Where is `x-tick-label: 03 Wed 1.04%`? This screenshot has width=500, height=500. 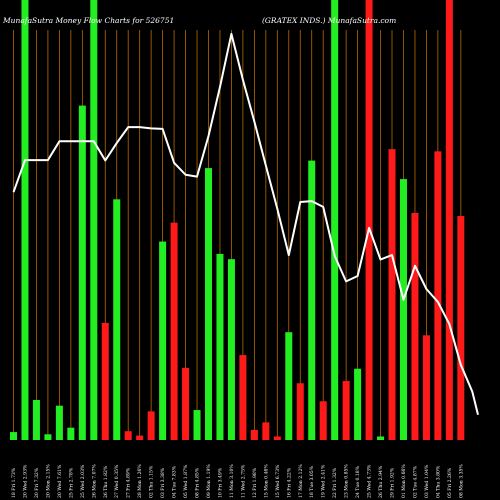 x-tick-label: 03 Wed 1.04% is located at coordinates (427, 481).